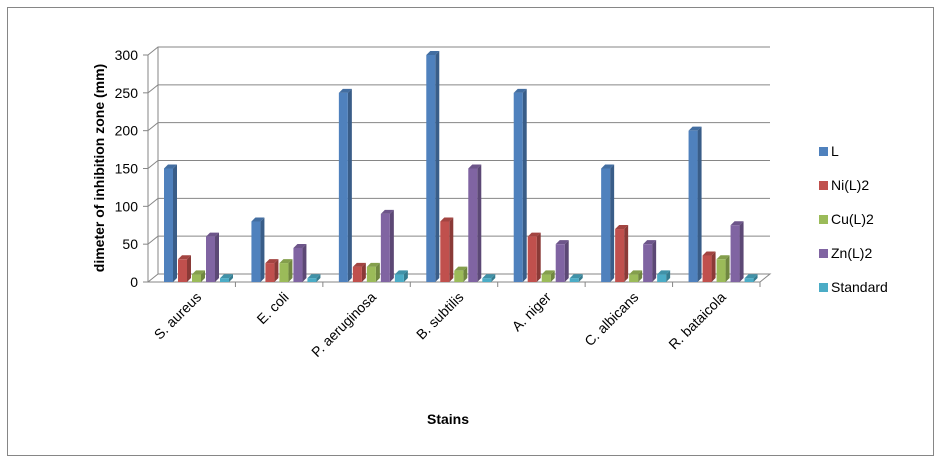 Image resolution: width=942 pixels, height=463 pixels. What do you see at coordinates (850, 185) in the screenshot?
I see `legend-label: Ni(L)2` at bounding box center [850, 185].